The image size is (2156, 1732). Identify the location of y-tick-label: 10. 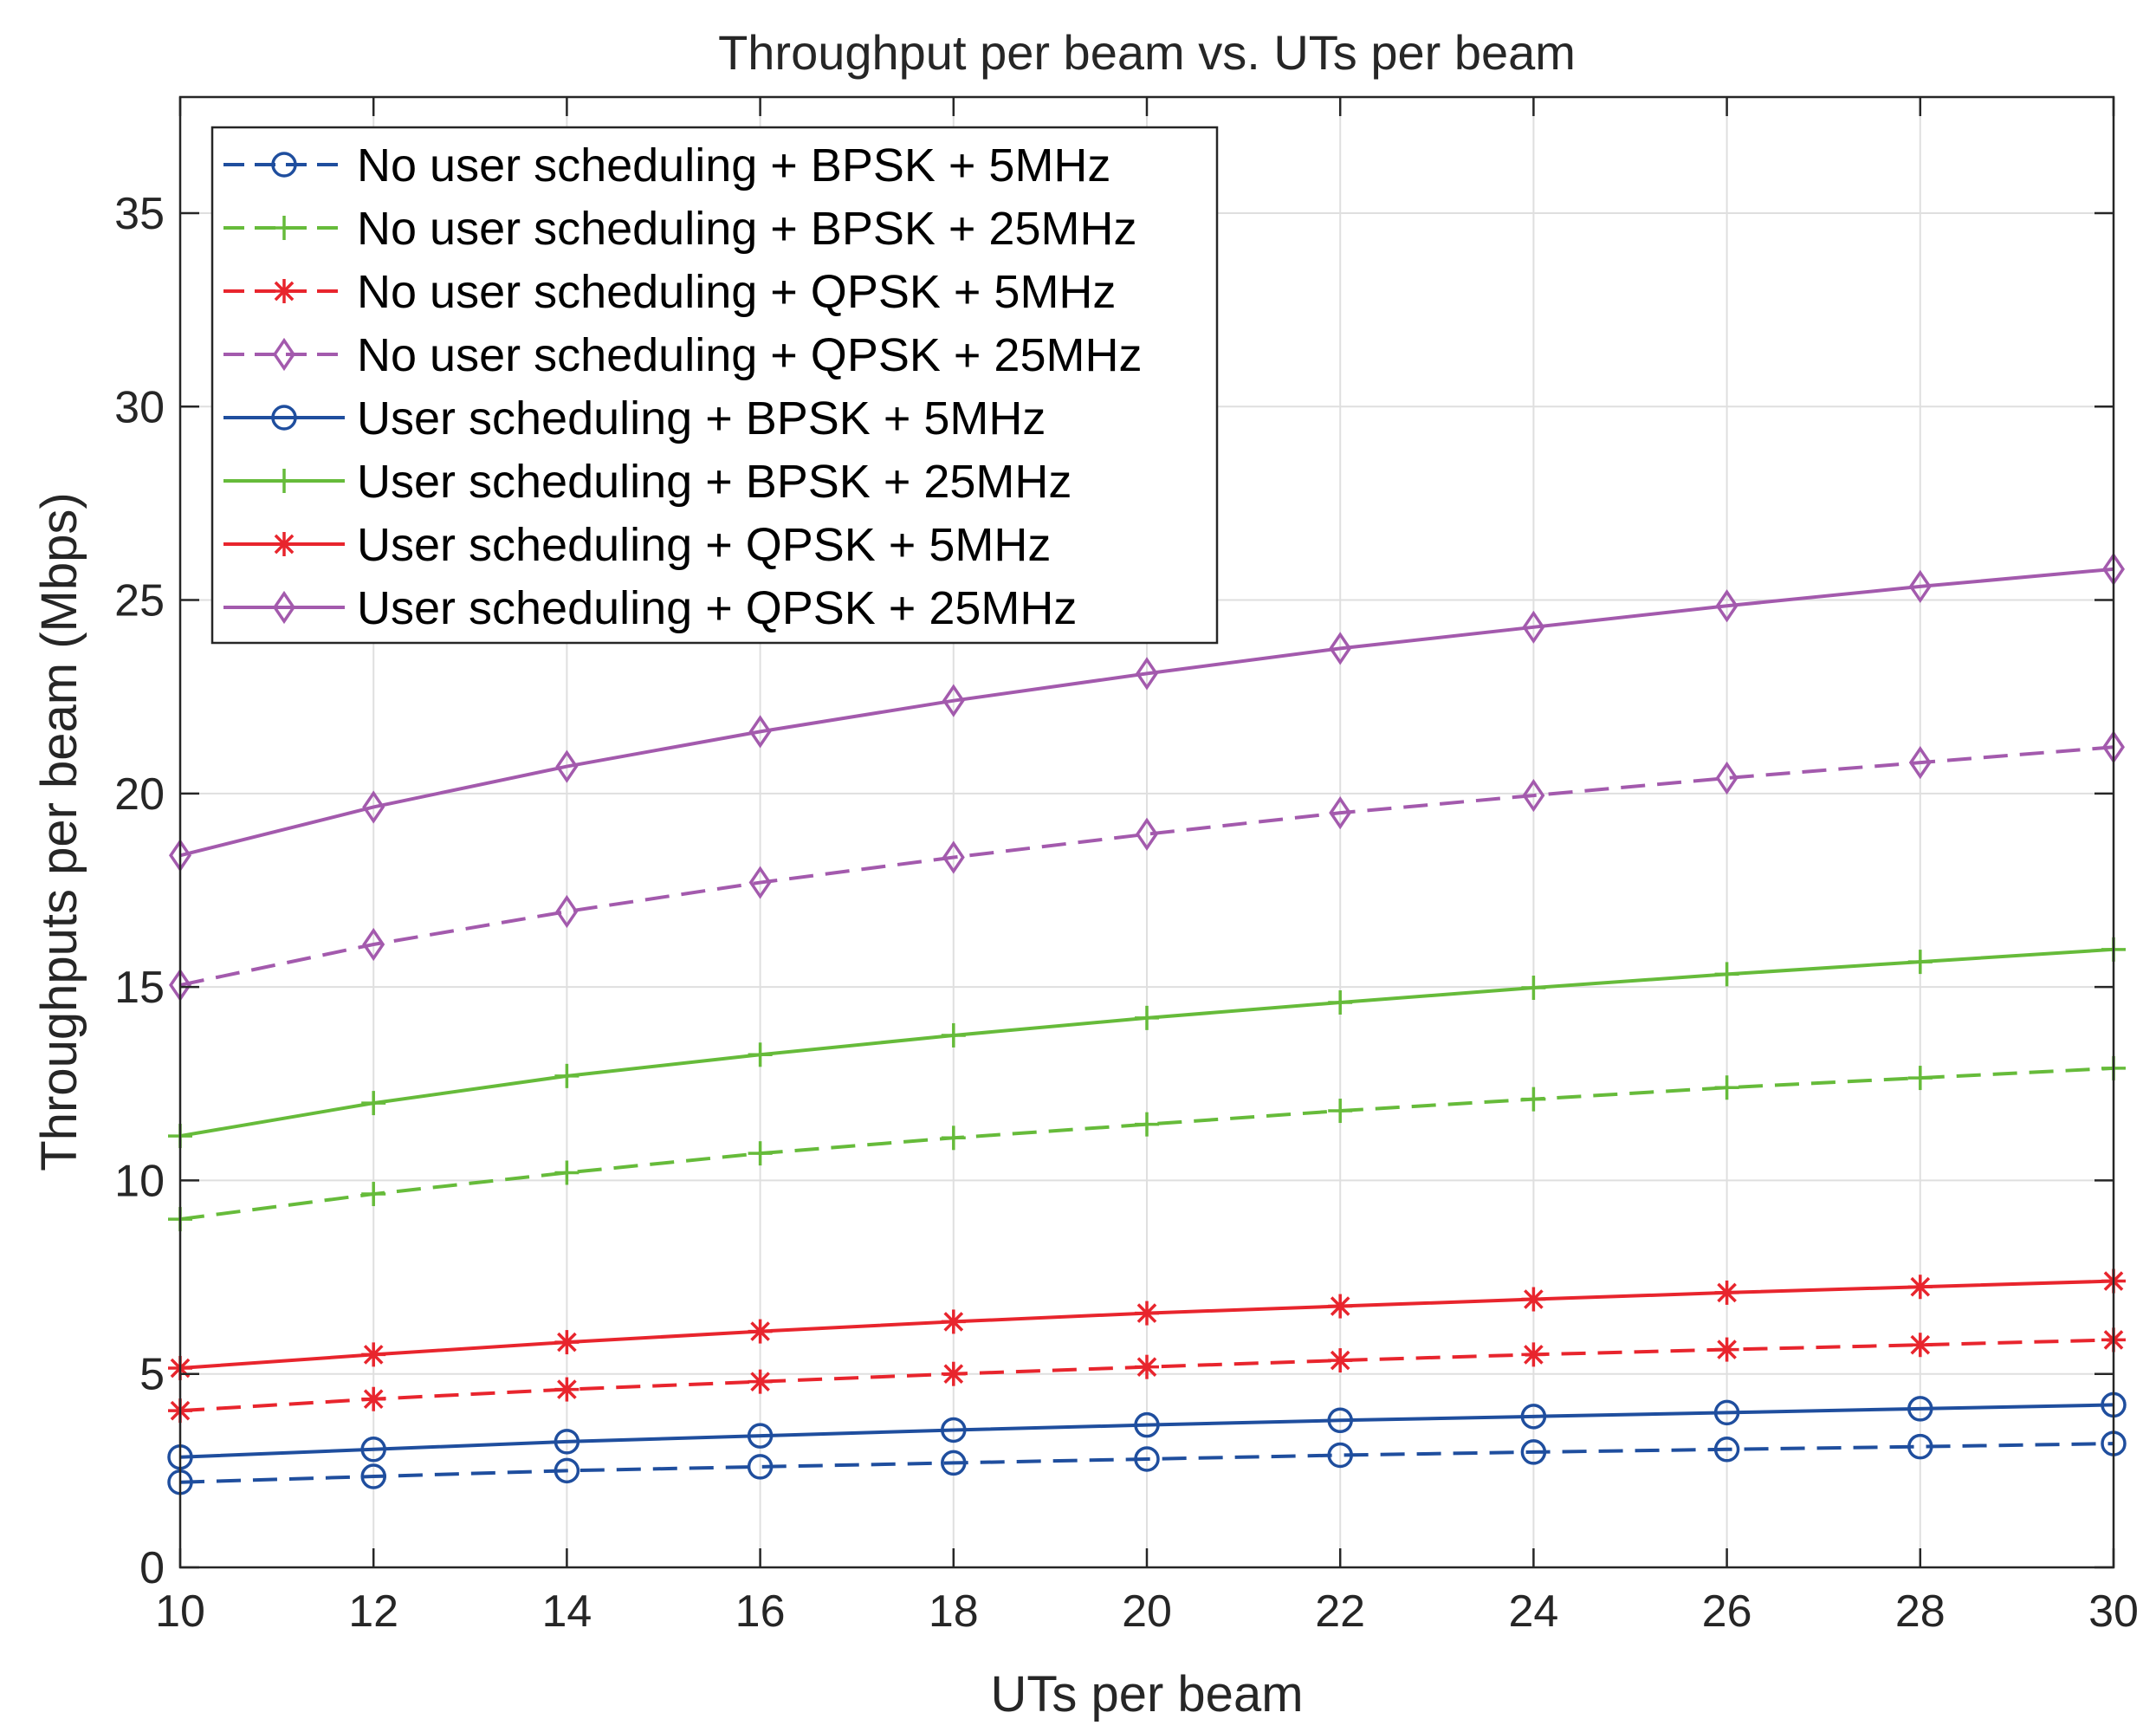
(139, 1181).